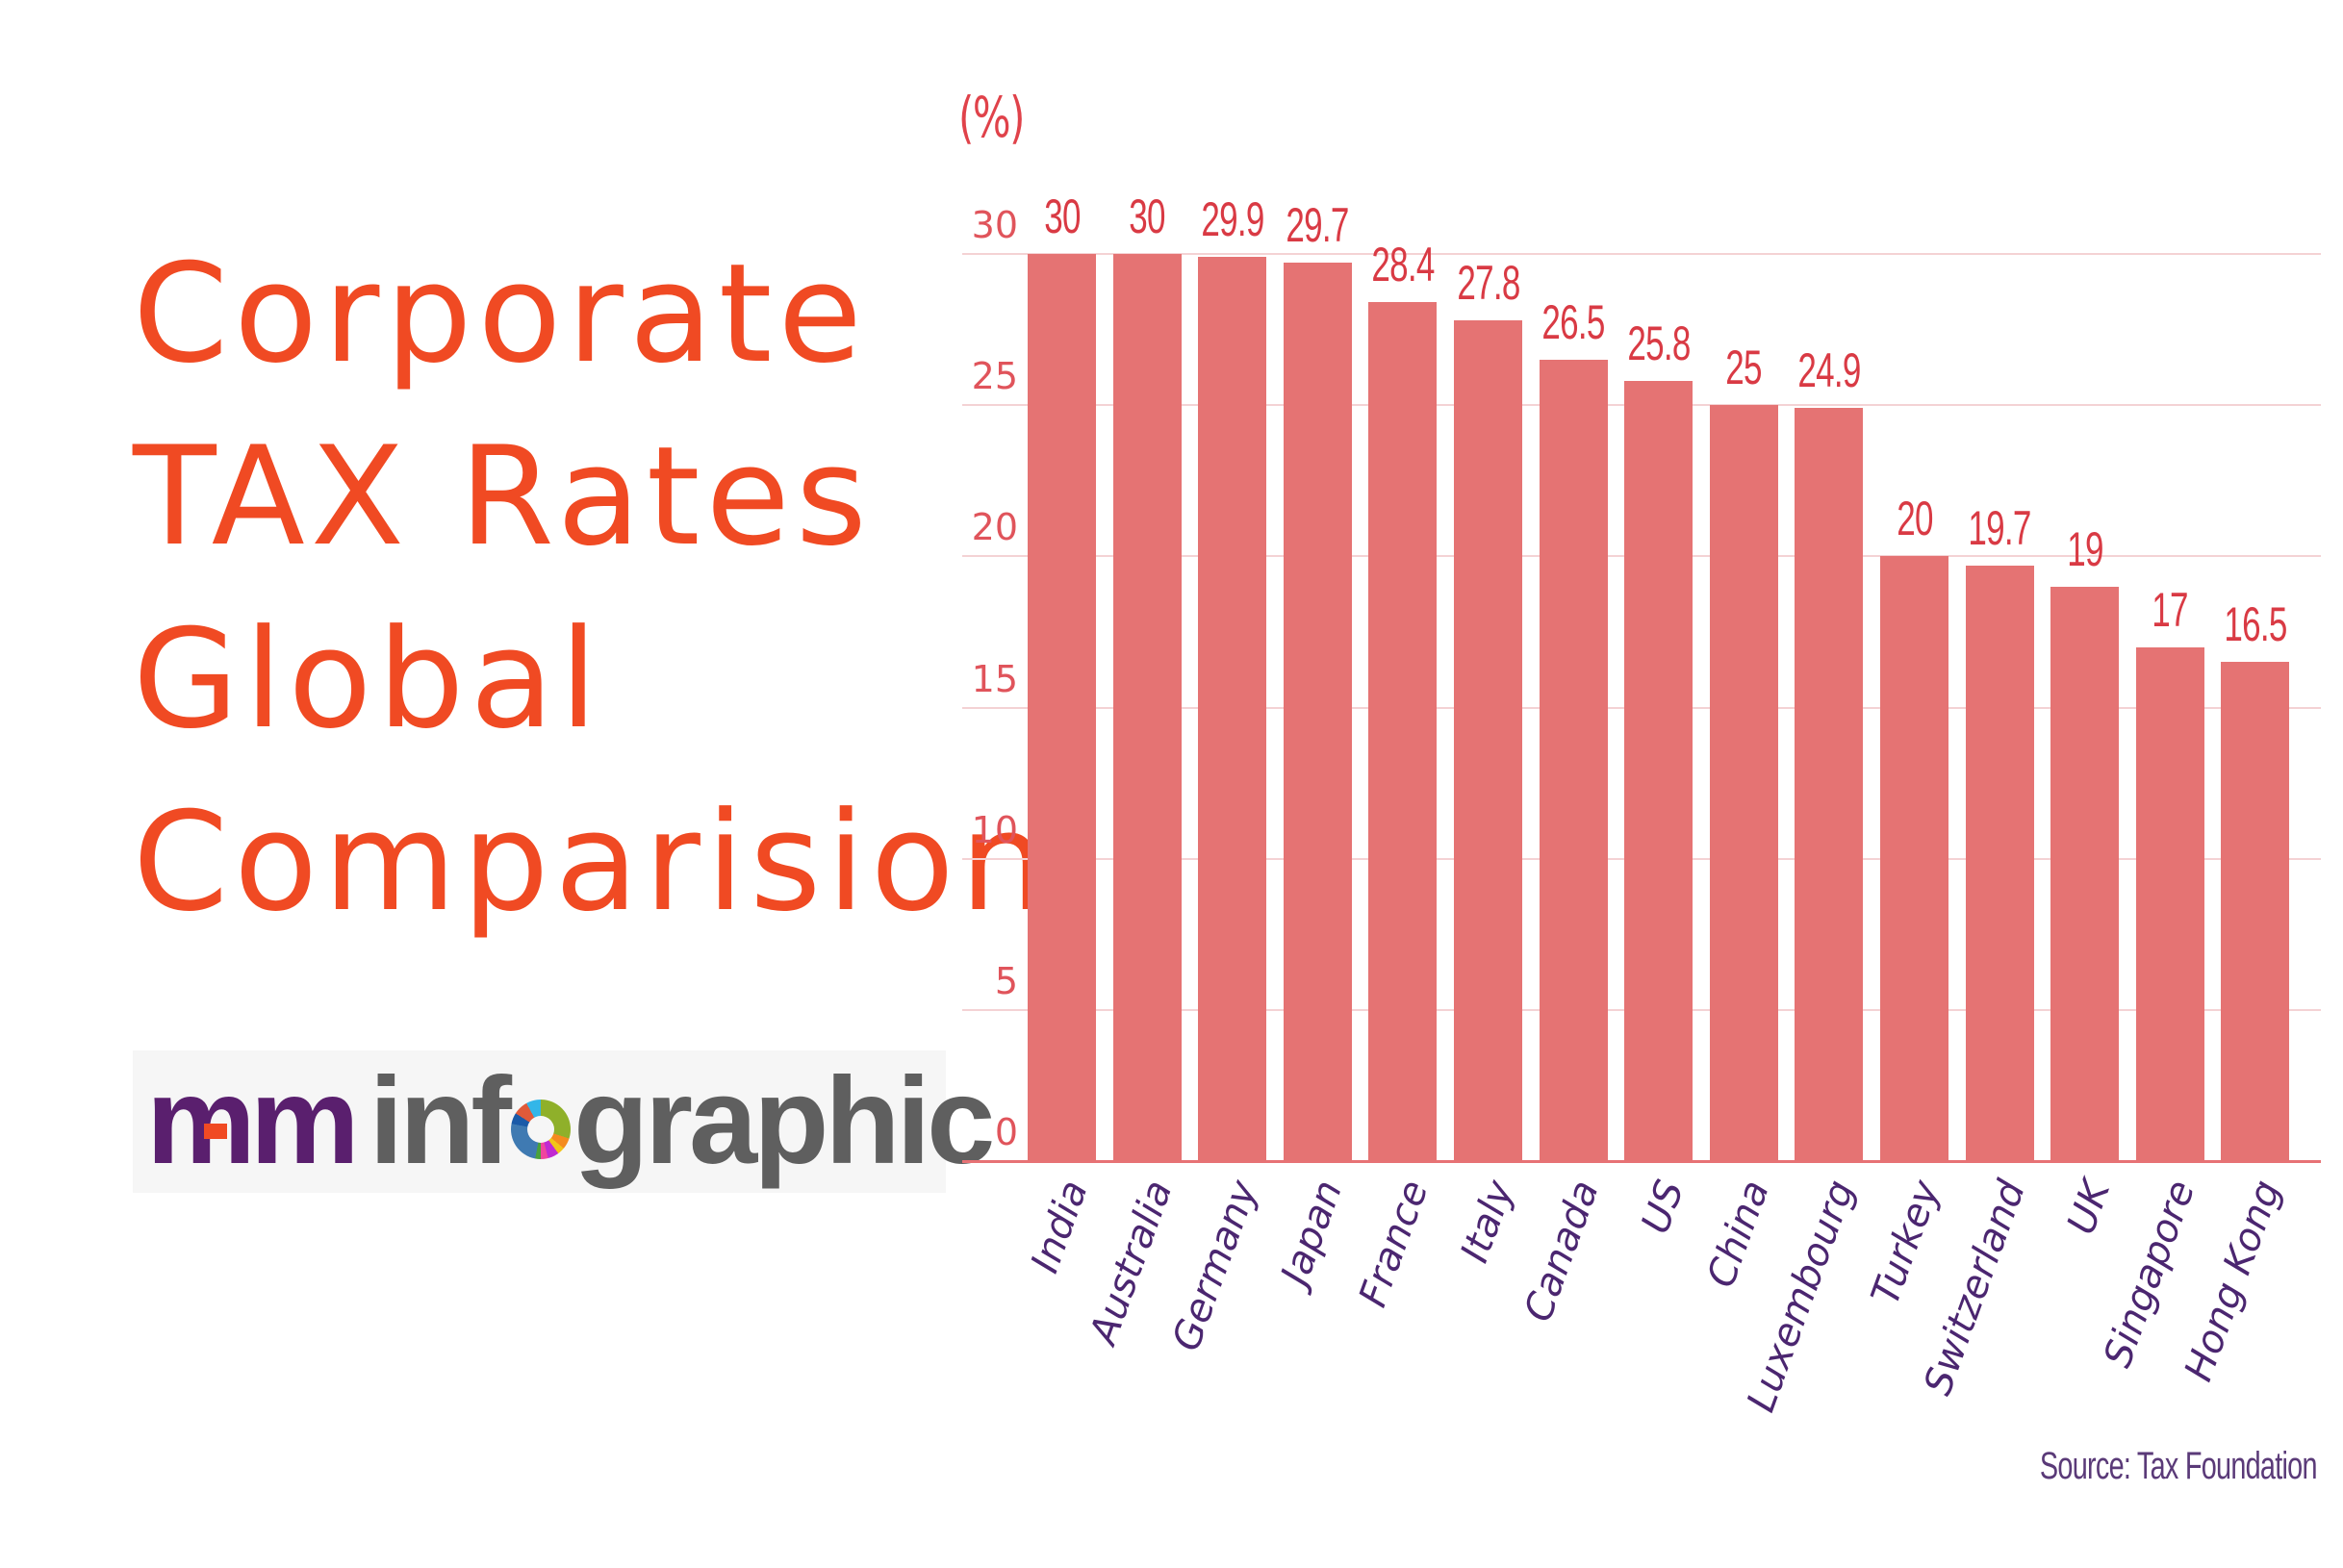 Image resolution: width=2343 pixels, height=1568 pixels. Describe the element at coordinates (1738, 1234) in the screenshot. I see `x-category-label: China` at that location.